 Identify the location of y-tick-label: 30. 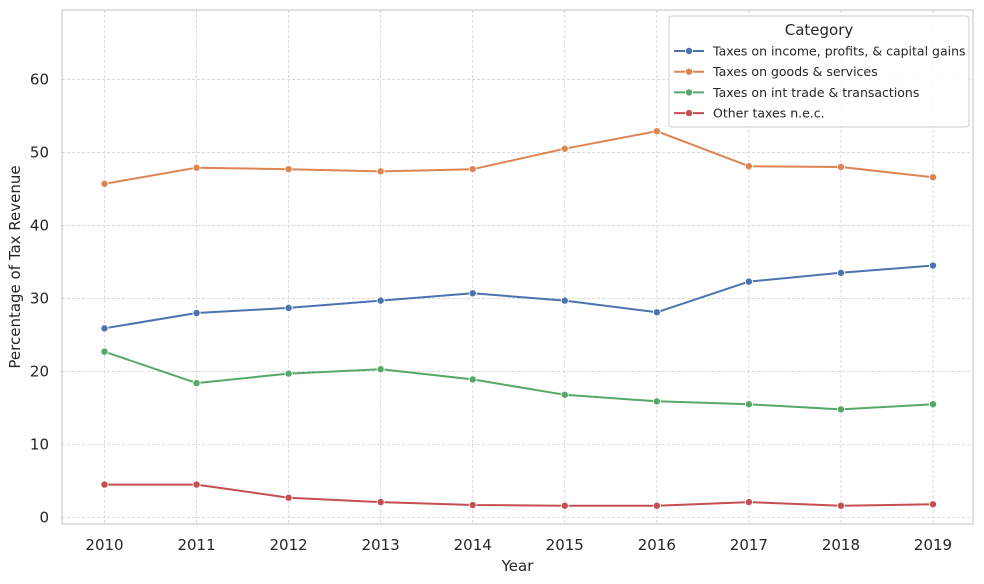
(39, 298).